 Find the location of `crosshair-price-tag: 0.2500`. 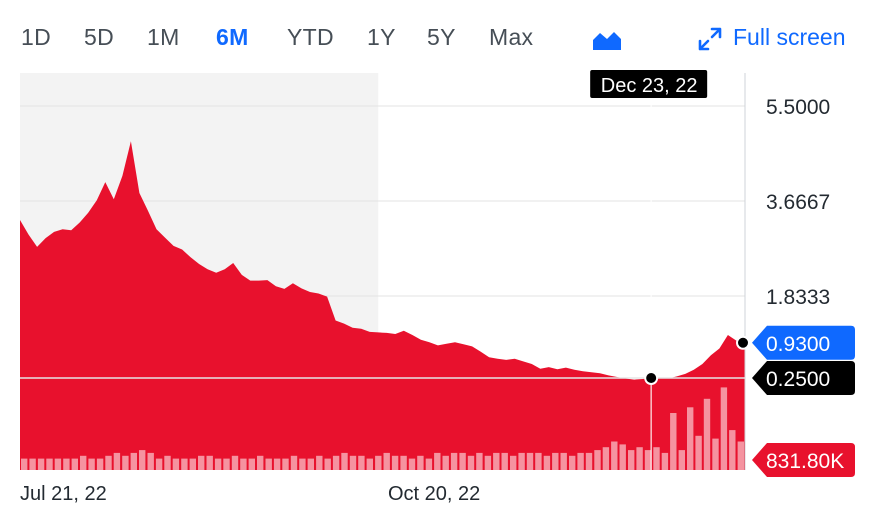

crosshair-price-tag: 0.2500 is located at coordinates (803, 378).